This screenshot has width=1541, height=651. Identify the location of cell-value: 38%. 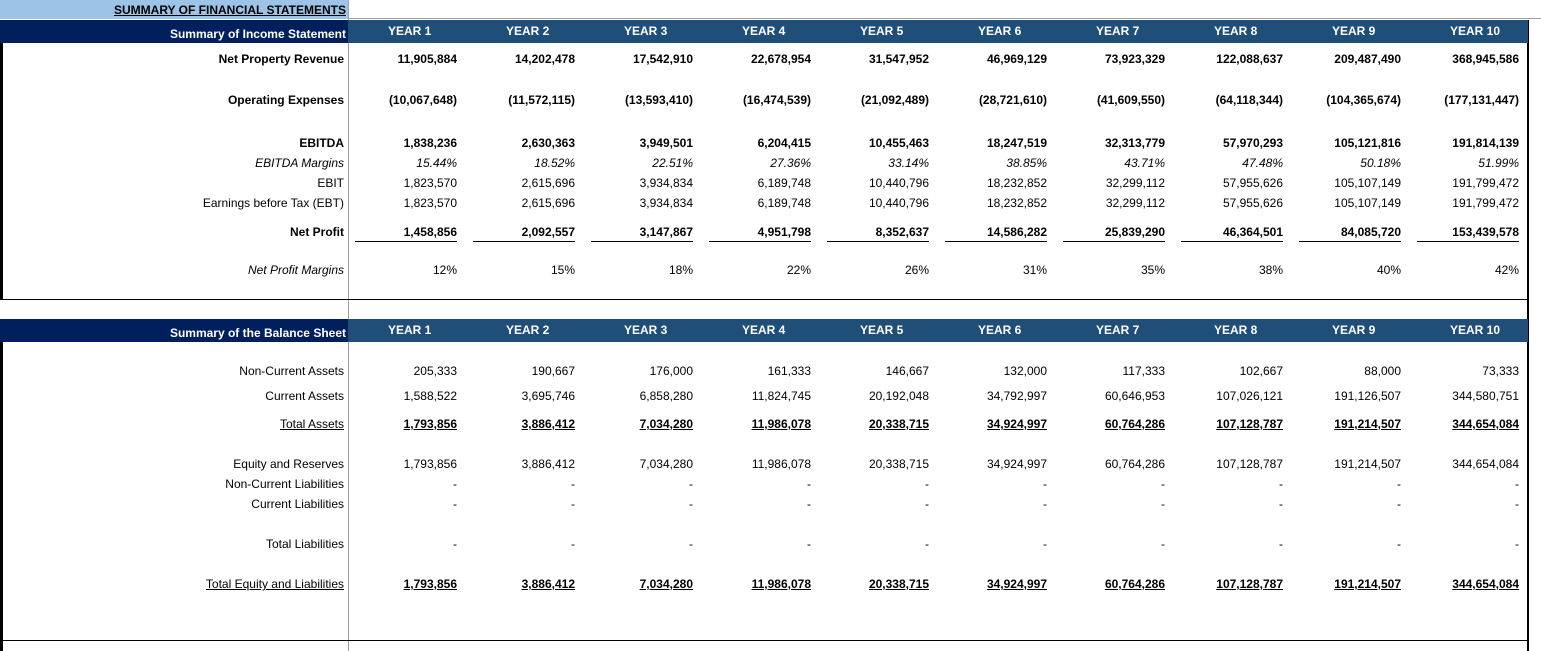
(1231, 270).